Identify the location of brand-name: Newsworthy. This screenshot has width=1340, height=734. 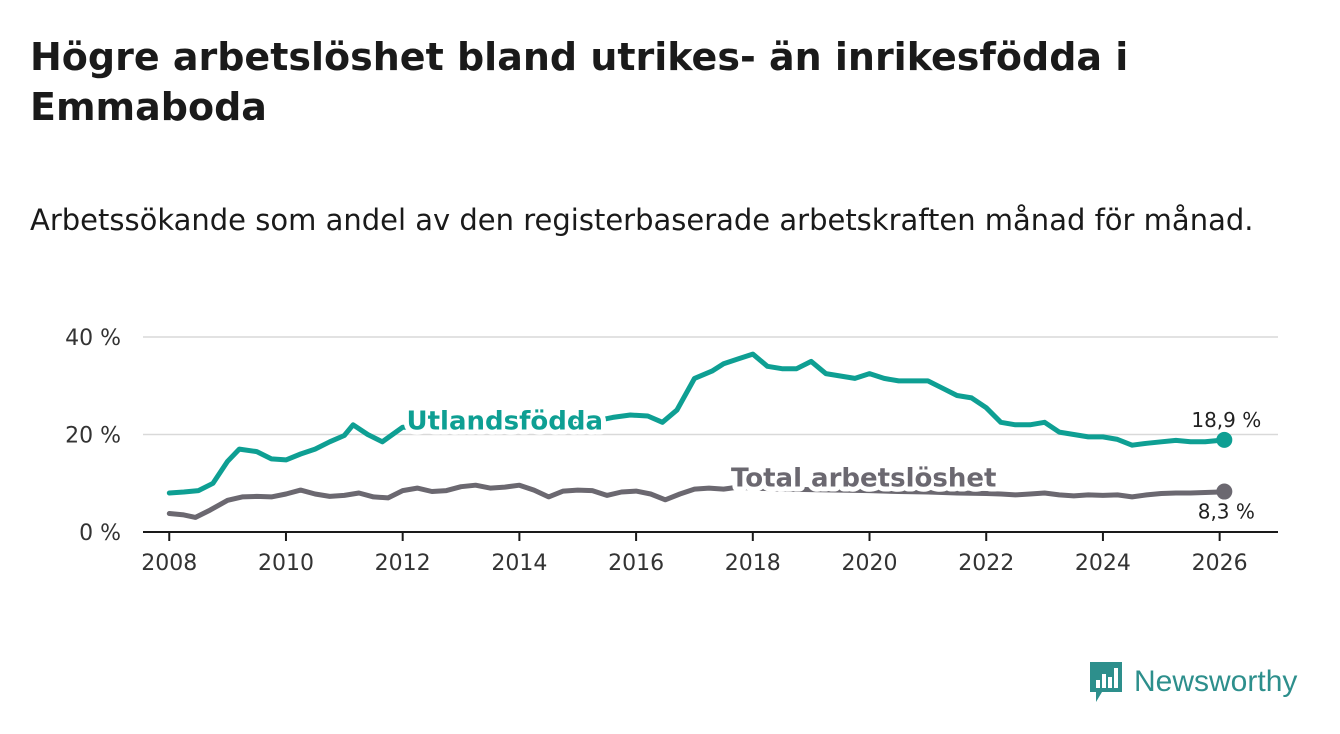
(1216, 681).